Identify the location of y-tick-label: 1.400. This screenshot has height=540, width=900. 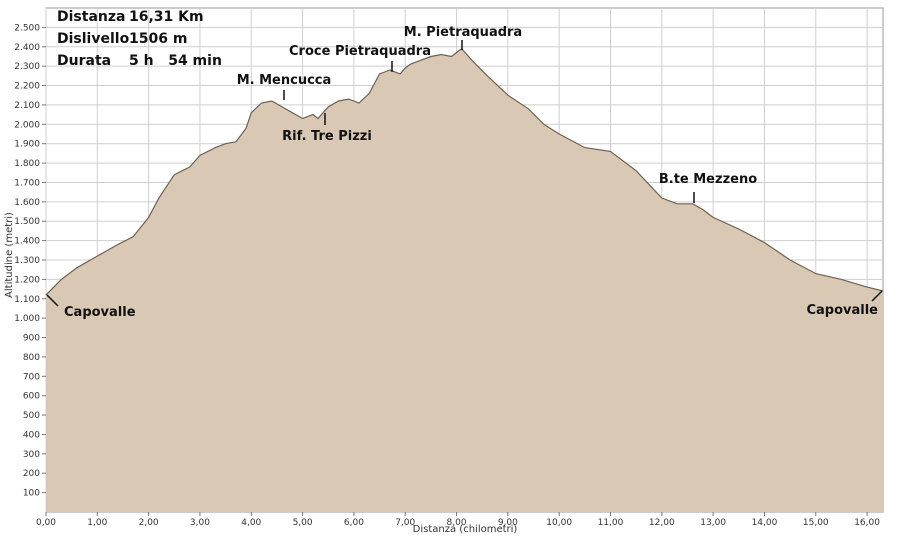
(27, 242).